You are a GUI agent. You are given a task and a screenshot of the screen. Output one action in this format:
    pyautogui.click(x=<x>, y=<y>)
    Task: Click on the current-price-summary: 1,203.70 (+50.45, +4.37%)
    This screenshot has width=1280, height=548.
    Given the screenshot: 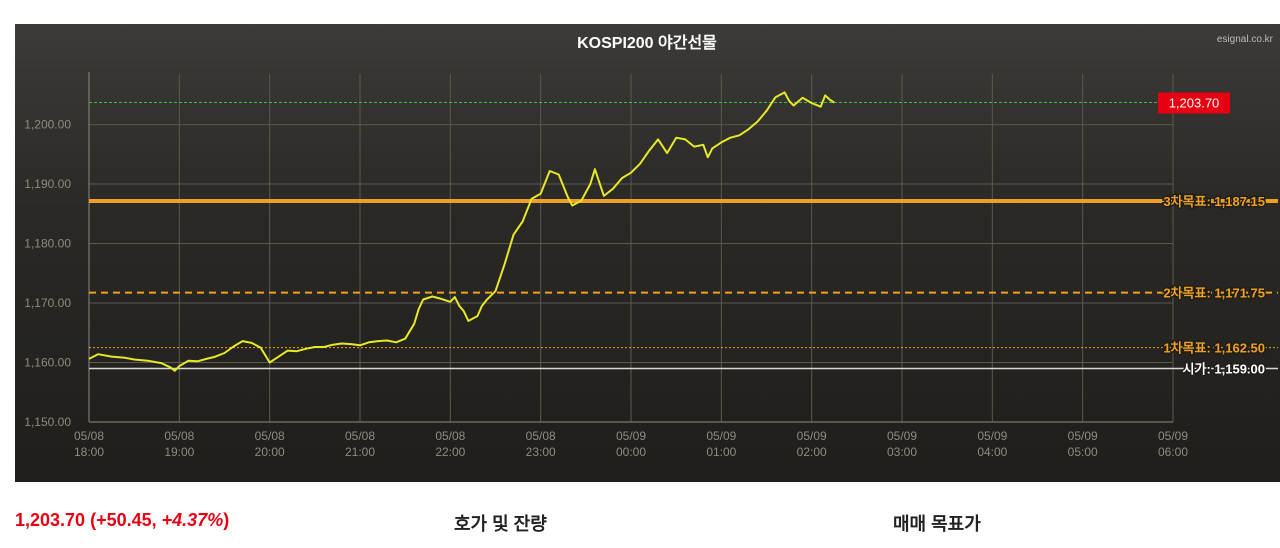 What is the action you would take?
    pyautogui.click(x=122, y=520)
    